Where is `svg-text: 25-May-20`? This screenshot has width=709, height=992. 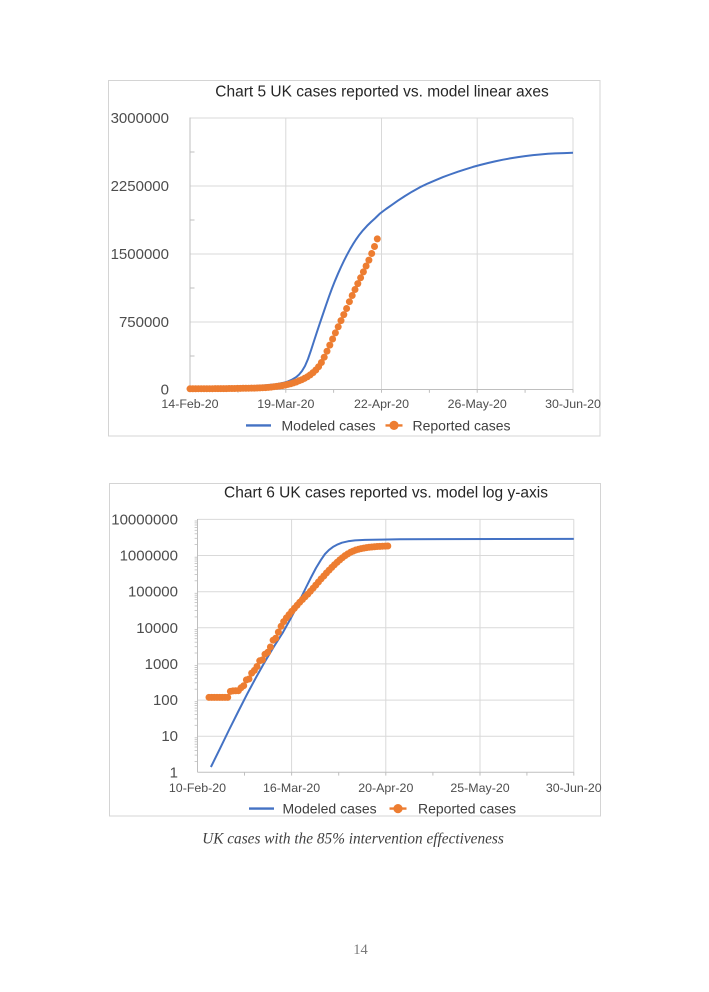
svg-text: 25-May-20 is located at coordinates (479, 788).